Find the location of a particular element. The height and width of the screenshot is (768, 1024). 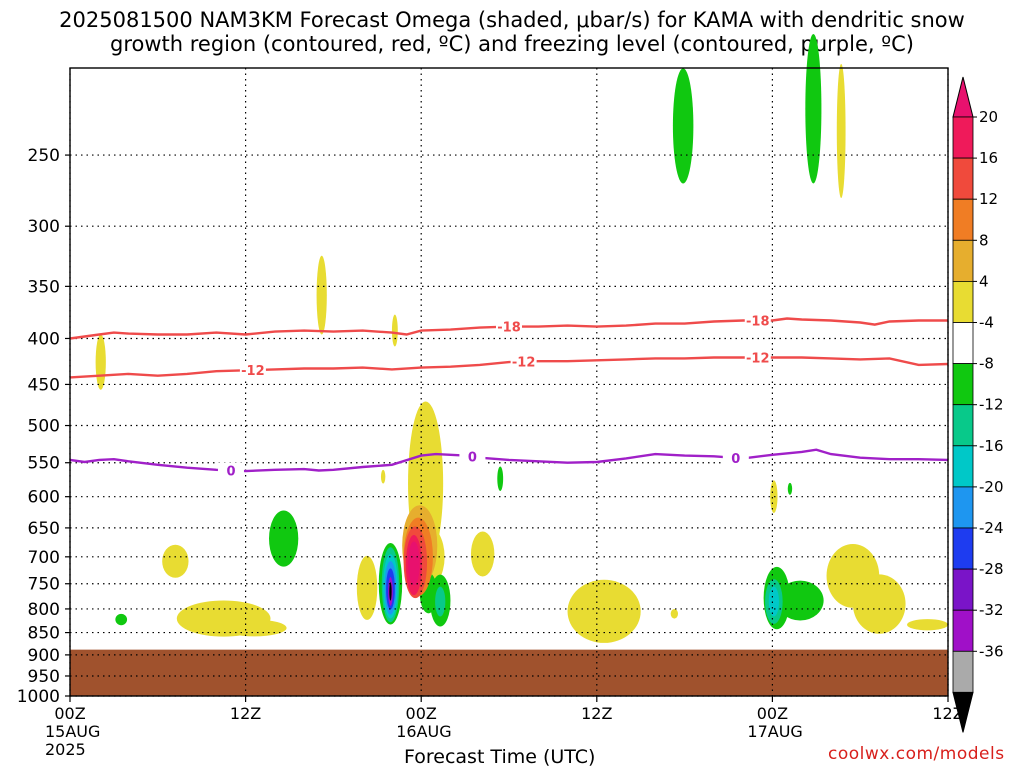

y-tick-label-650: 650 is located at coordinates (44, 529).